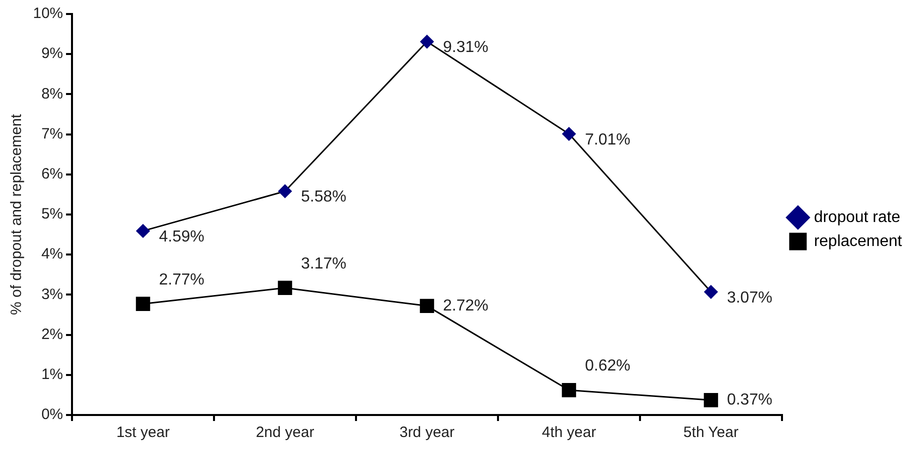 This screenshot has width=922, height=449. Describe the element at coordinates (323, 197) in the screenshot. I see `data-label: 5.58%` at that location.